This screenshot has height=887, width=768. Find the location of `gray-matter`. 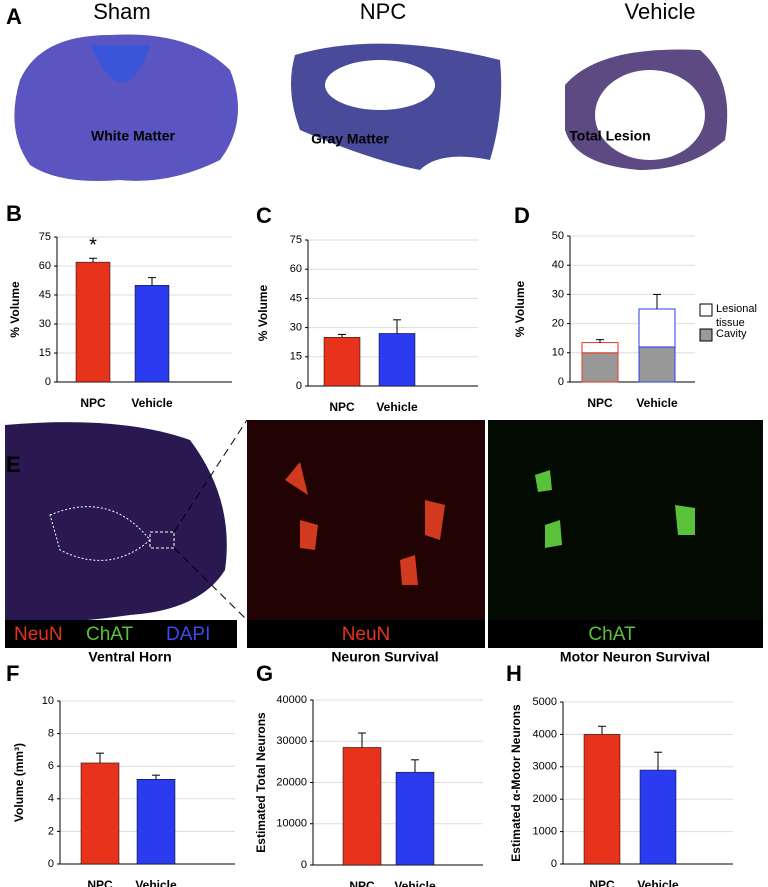

gray-matter is located at coordinates (120, 64).